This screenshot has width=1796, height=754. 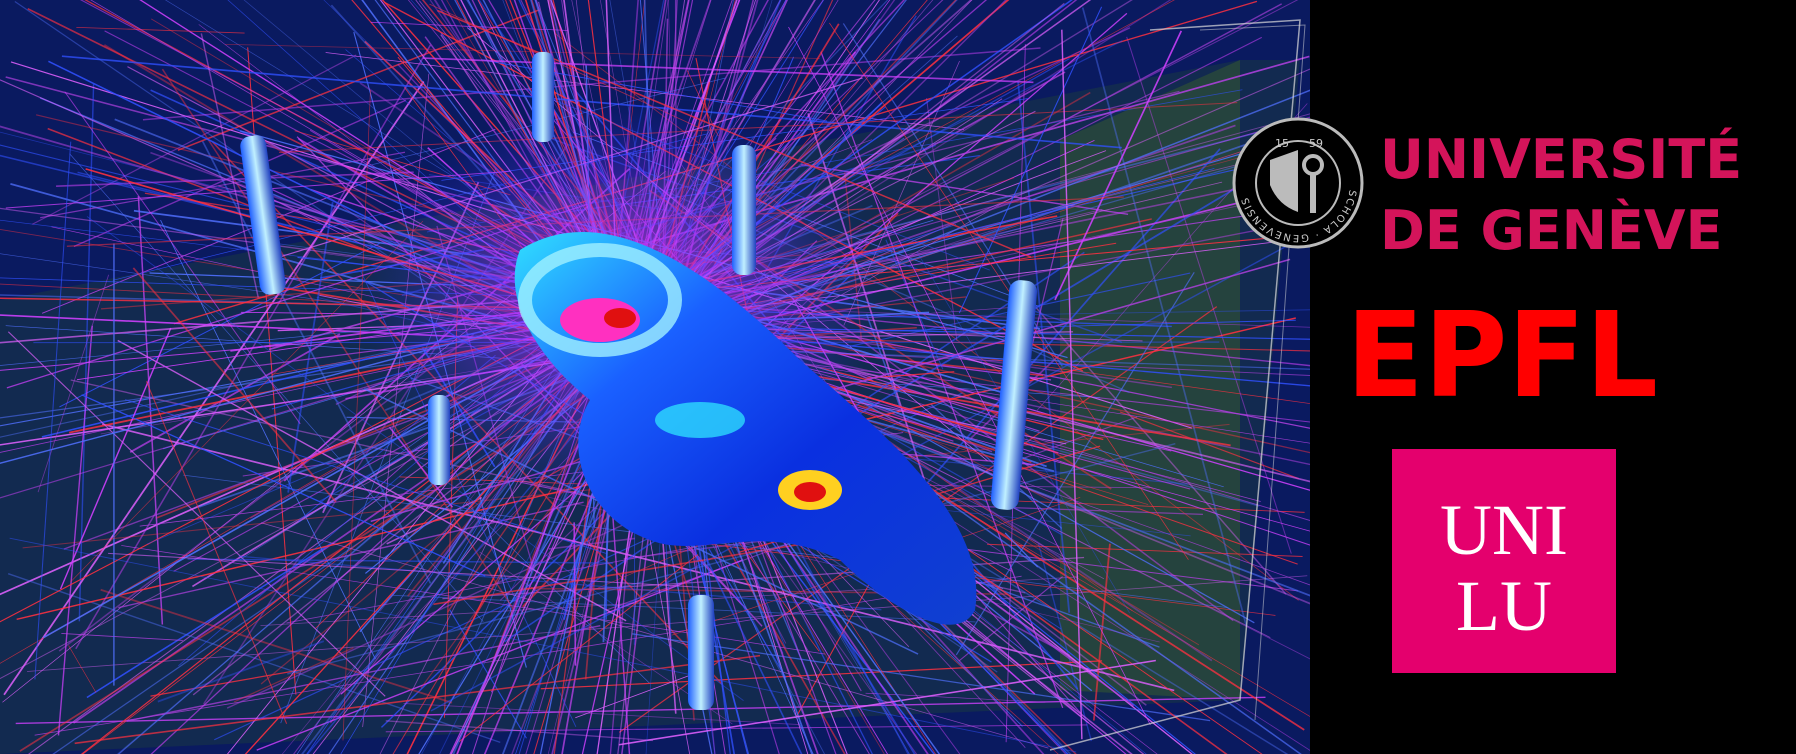 I want to click on seal-year: 59, so click(x=1316, y=143).